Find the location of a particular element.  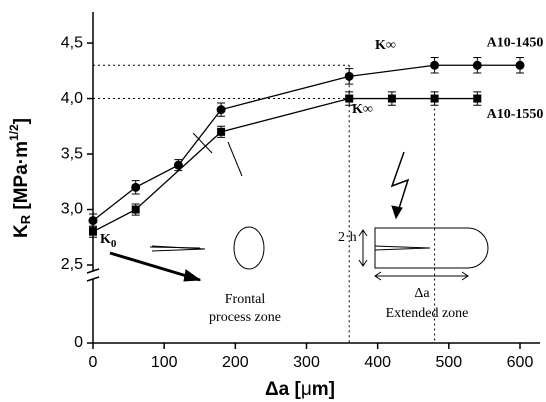

k0-label: K0 is located at coordinates (108, 240).